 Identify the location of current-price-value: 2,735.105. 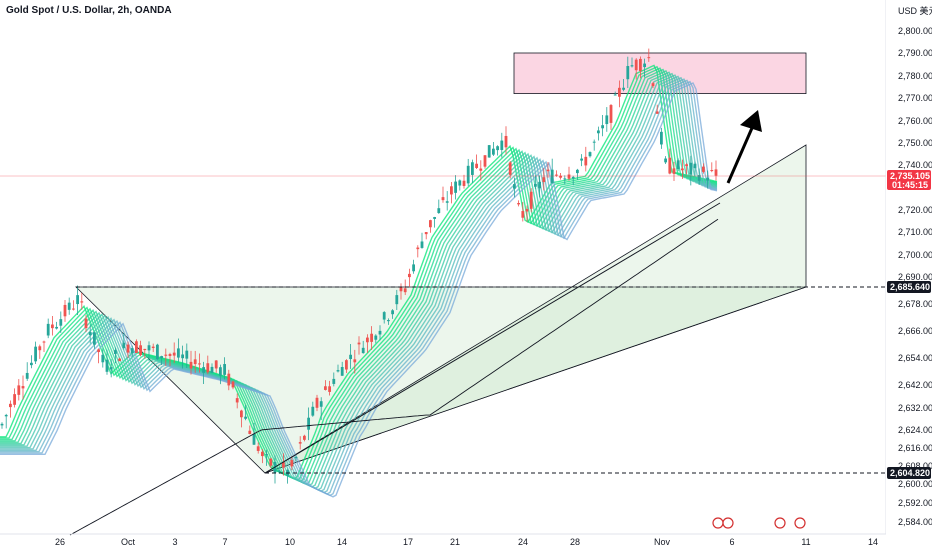
(910, 176).